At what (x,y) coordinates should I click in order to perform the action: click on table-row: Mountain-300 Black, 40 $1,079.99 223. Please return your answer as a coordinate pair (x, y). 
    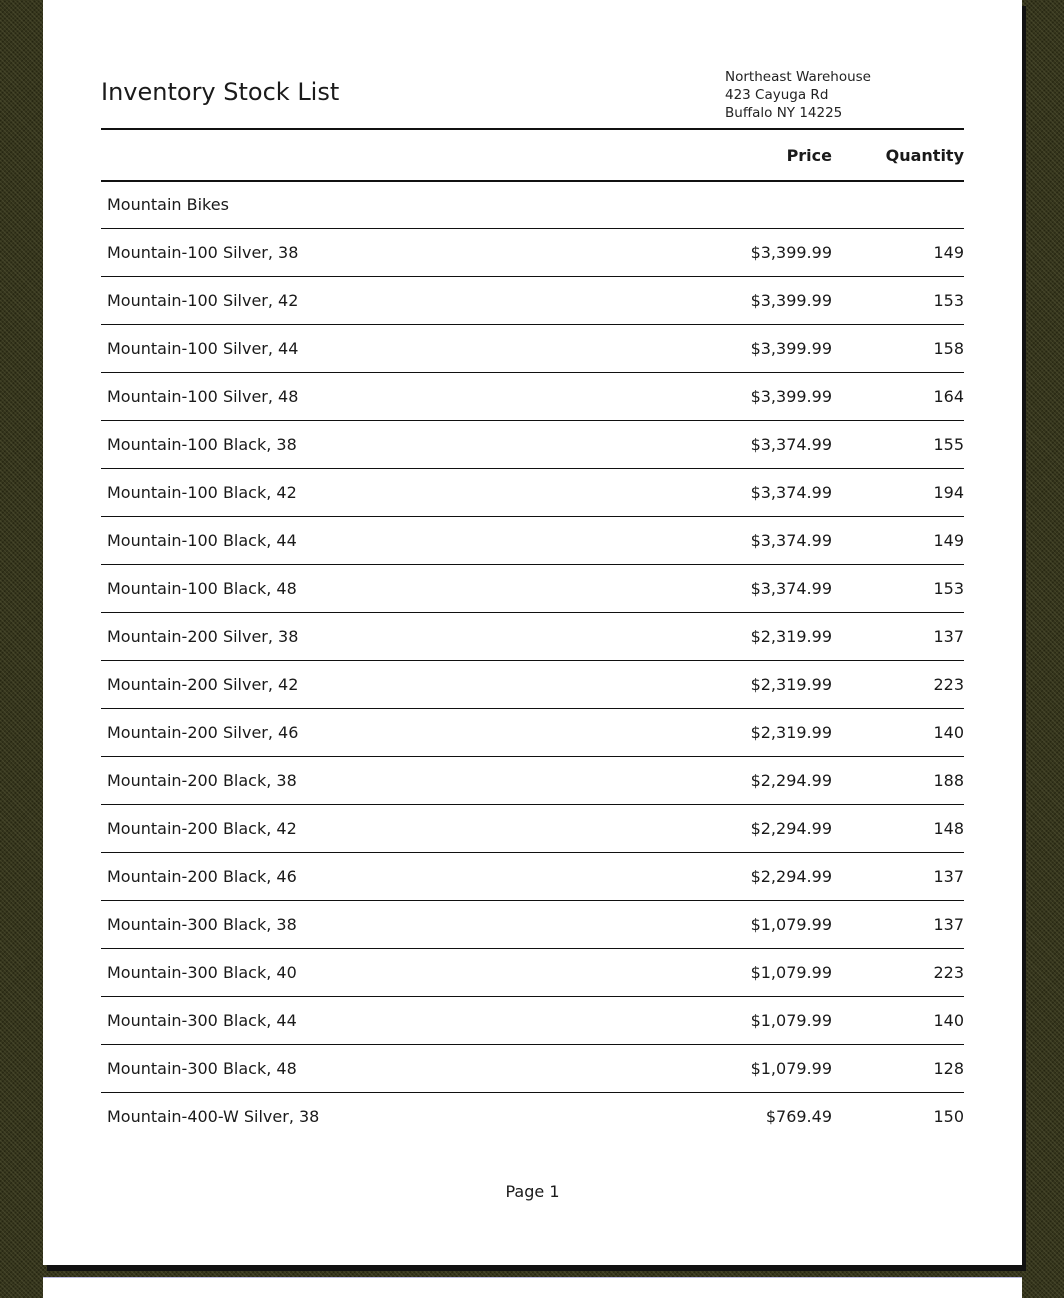
    Looking at the image, I should click on (532, 973).